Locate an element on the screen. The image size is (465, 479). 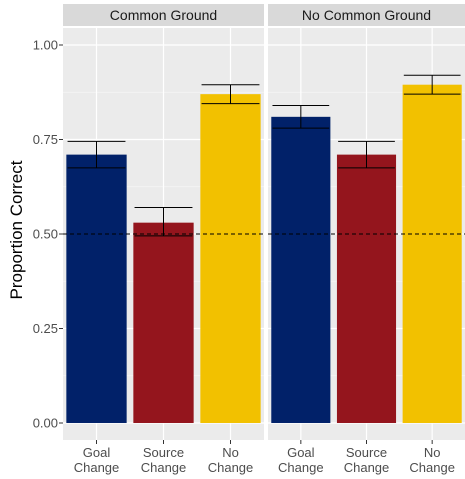
strip-label: No Common Ground is located at coordinates (366, 15).